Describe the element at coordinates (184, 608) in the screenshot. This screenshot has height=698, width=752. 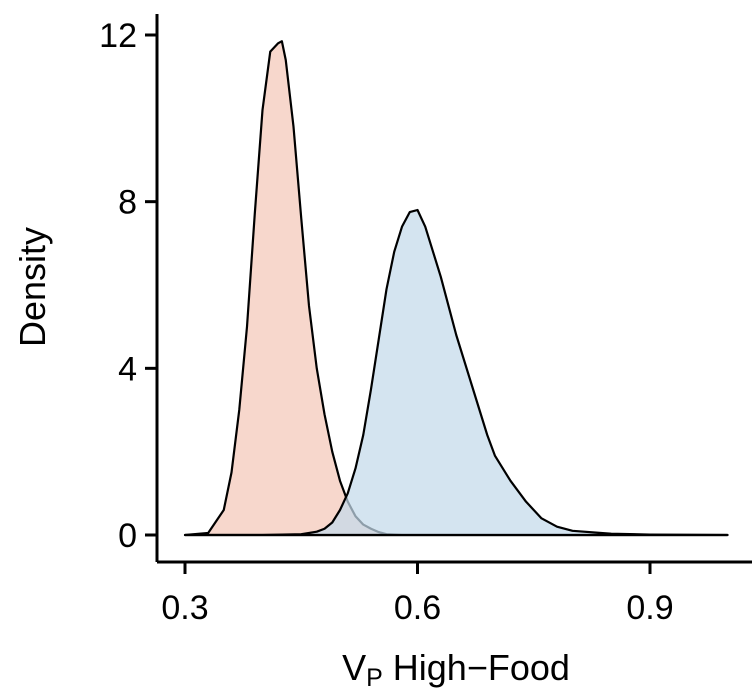
I see `x-tick-label: 0.3` at that location.